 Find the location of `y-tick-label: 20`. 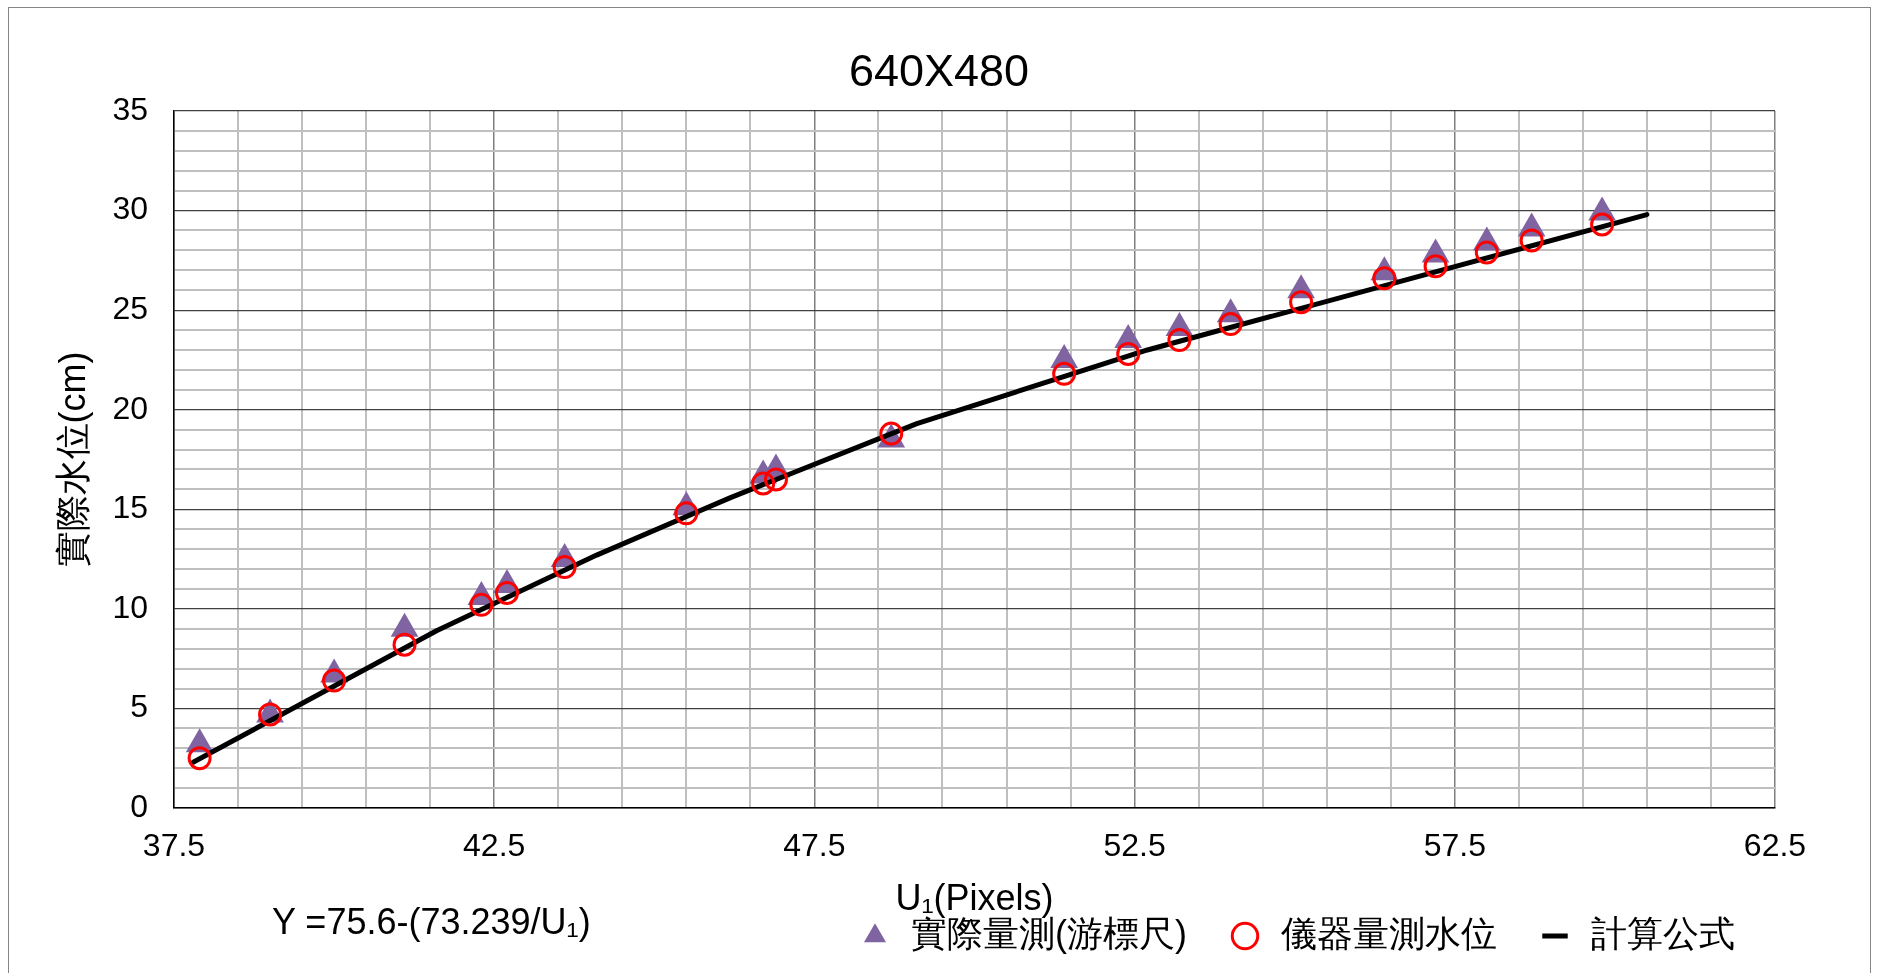

y-tick-label: 20 is located at coordinates (130, 407).